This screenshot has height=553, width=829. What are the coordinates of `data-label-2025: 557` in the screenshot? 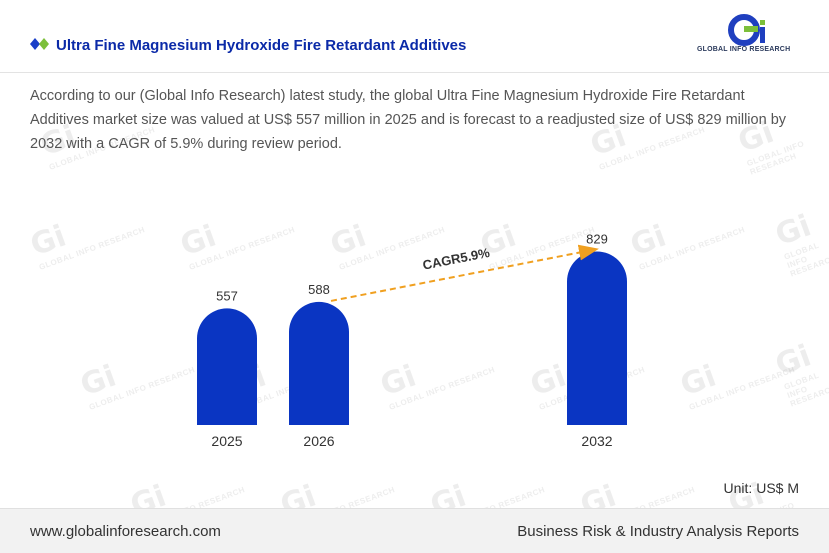 It's located at (227, 295).